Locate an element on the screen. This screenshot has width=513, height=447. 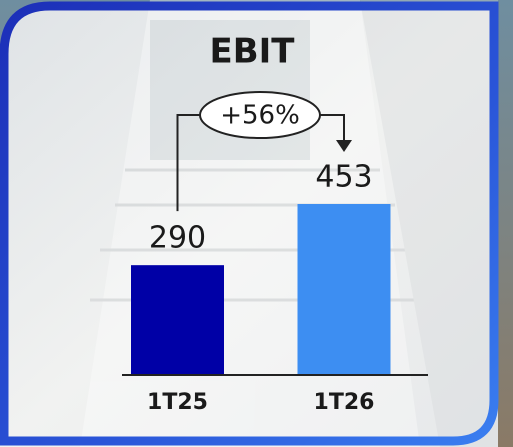
annotation-arrow is located at coordinates (344, 146).